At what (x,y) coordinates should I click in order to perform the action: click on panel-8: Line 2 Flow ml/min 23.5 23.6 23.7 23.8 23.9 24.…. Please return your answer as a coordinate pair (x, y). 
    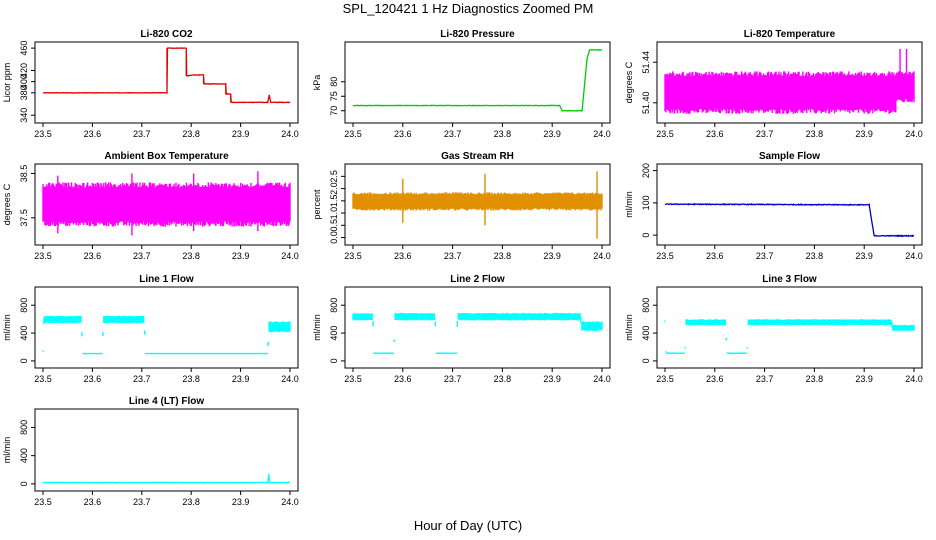
    Looking at the image, I should click on (461, 329).